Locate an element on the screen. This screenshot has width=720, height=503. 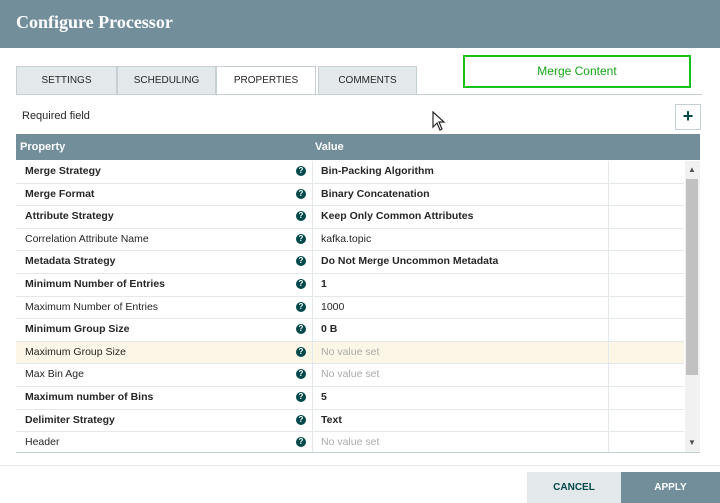
table-row: Header? No value set is located at coordinates (350, 442).